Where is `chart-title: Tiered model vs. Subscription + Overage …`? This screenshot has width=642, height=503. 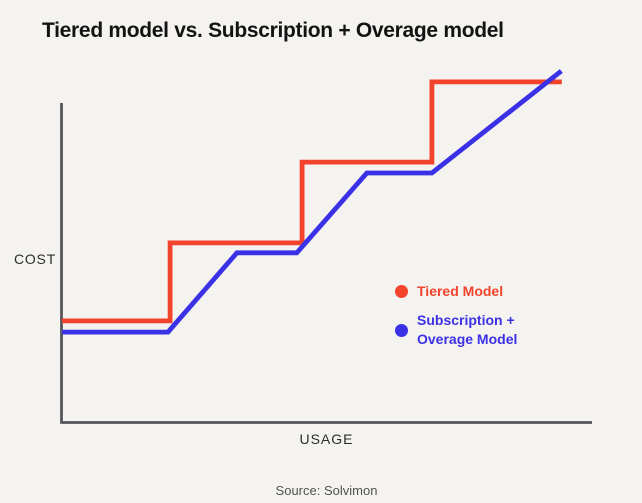
chart-title: Tiered model vs. Subscription + Overage … is located at coordinates (273, 30).